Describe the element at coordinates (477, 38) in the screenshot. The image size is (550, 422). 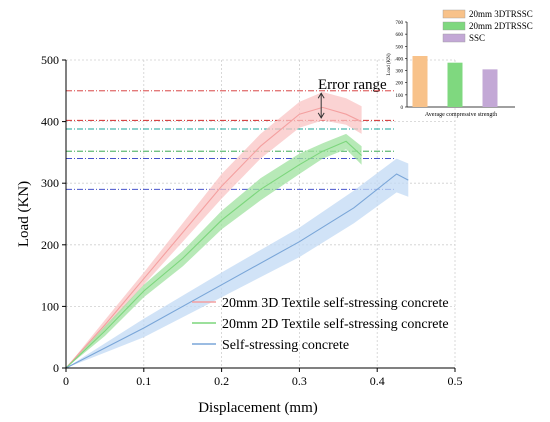
I see `inset-legend-label: SSC` at that location.